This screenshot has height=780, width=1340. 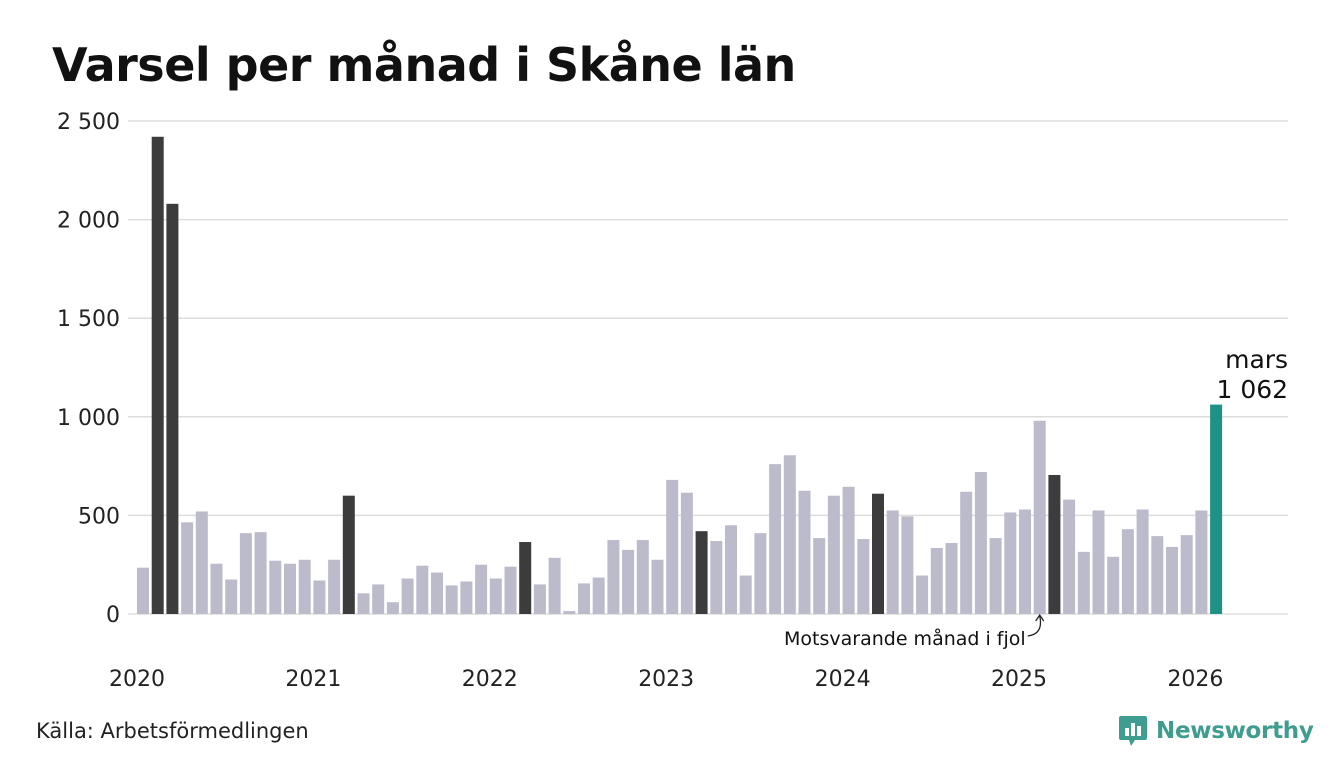 I want to click on x-year-label-2021: 2021, so click(x=313, y=679).